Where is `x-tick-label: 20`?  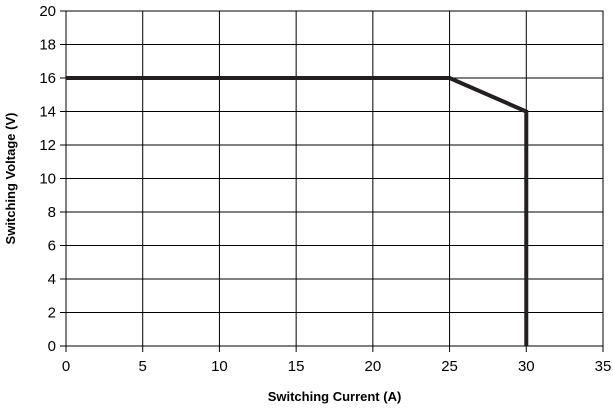 x-tick-label: 20 is located at coordinates (373, 366).